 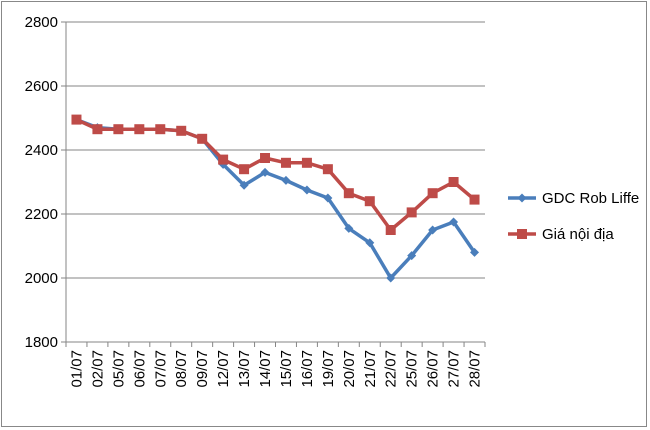 What do you see at coordinates (433, 369) in the screenshot?
I see `x-tick-label: 26/07` at bounding box center [433, 369].